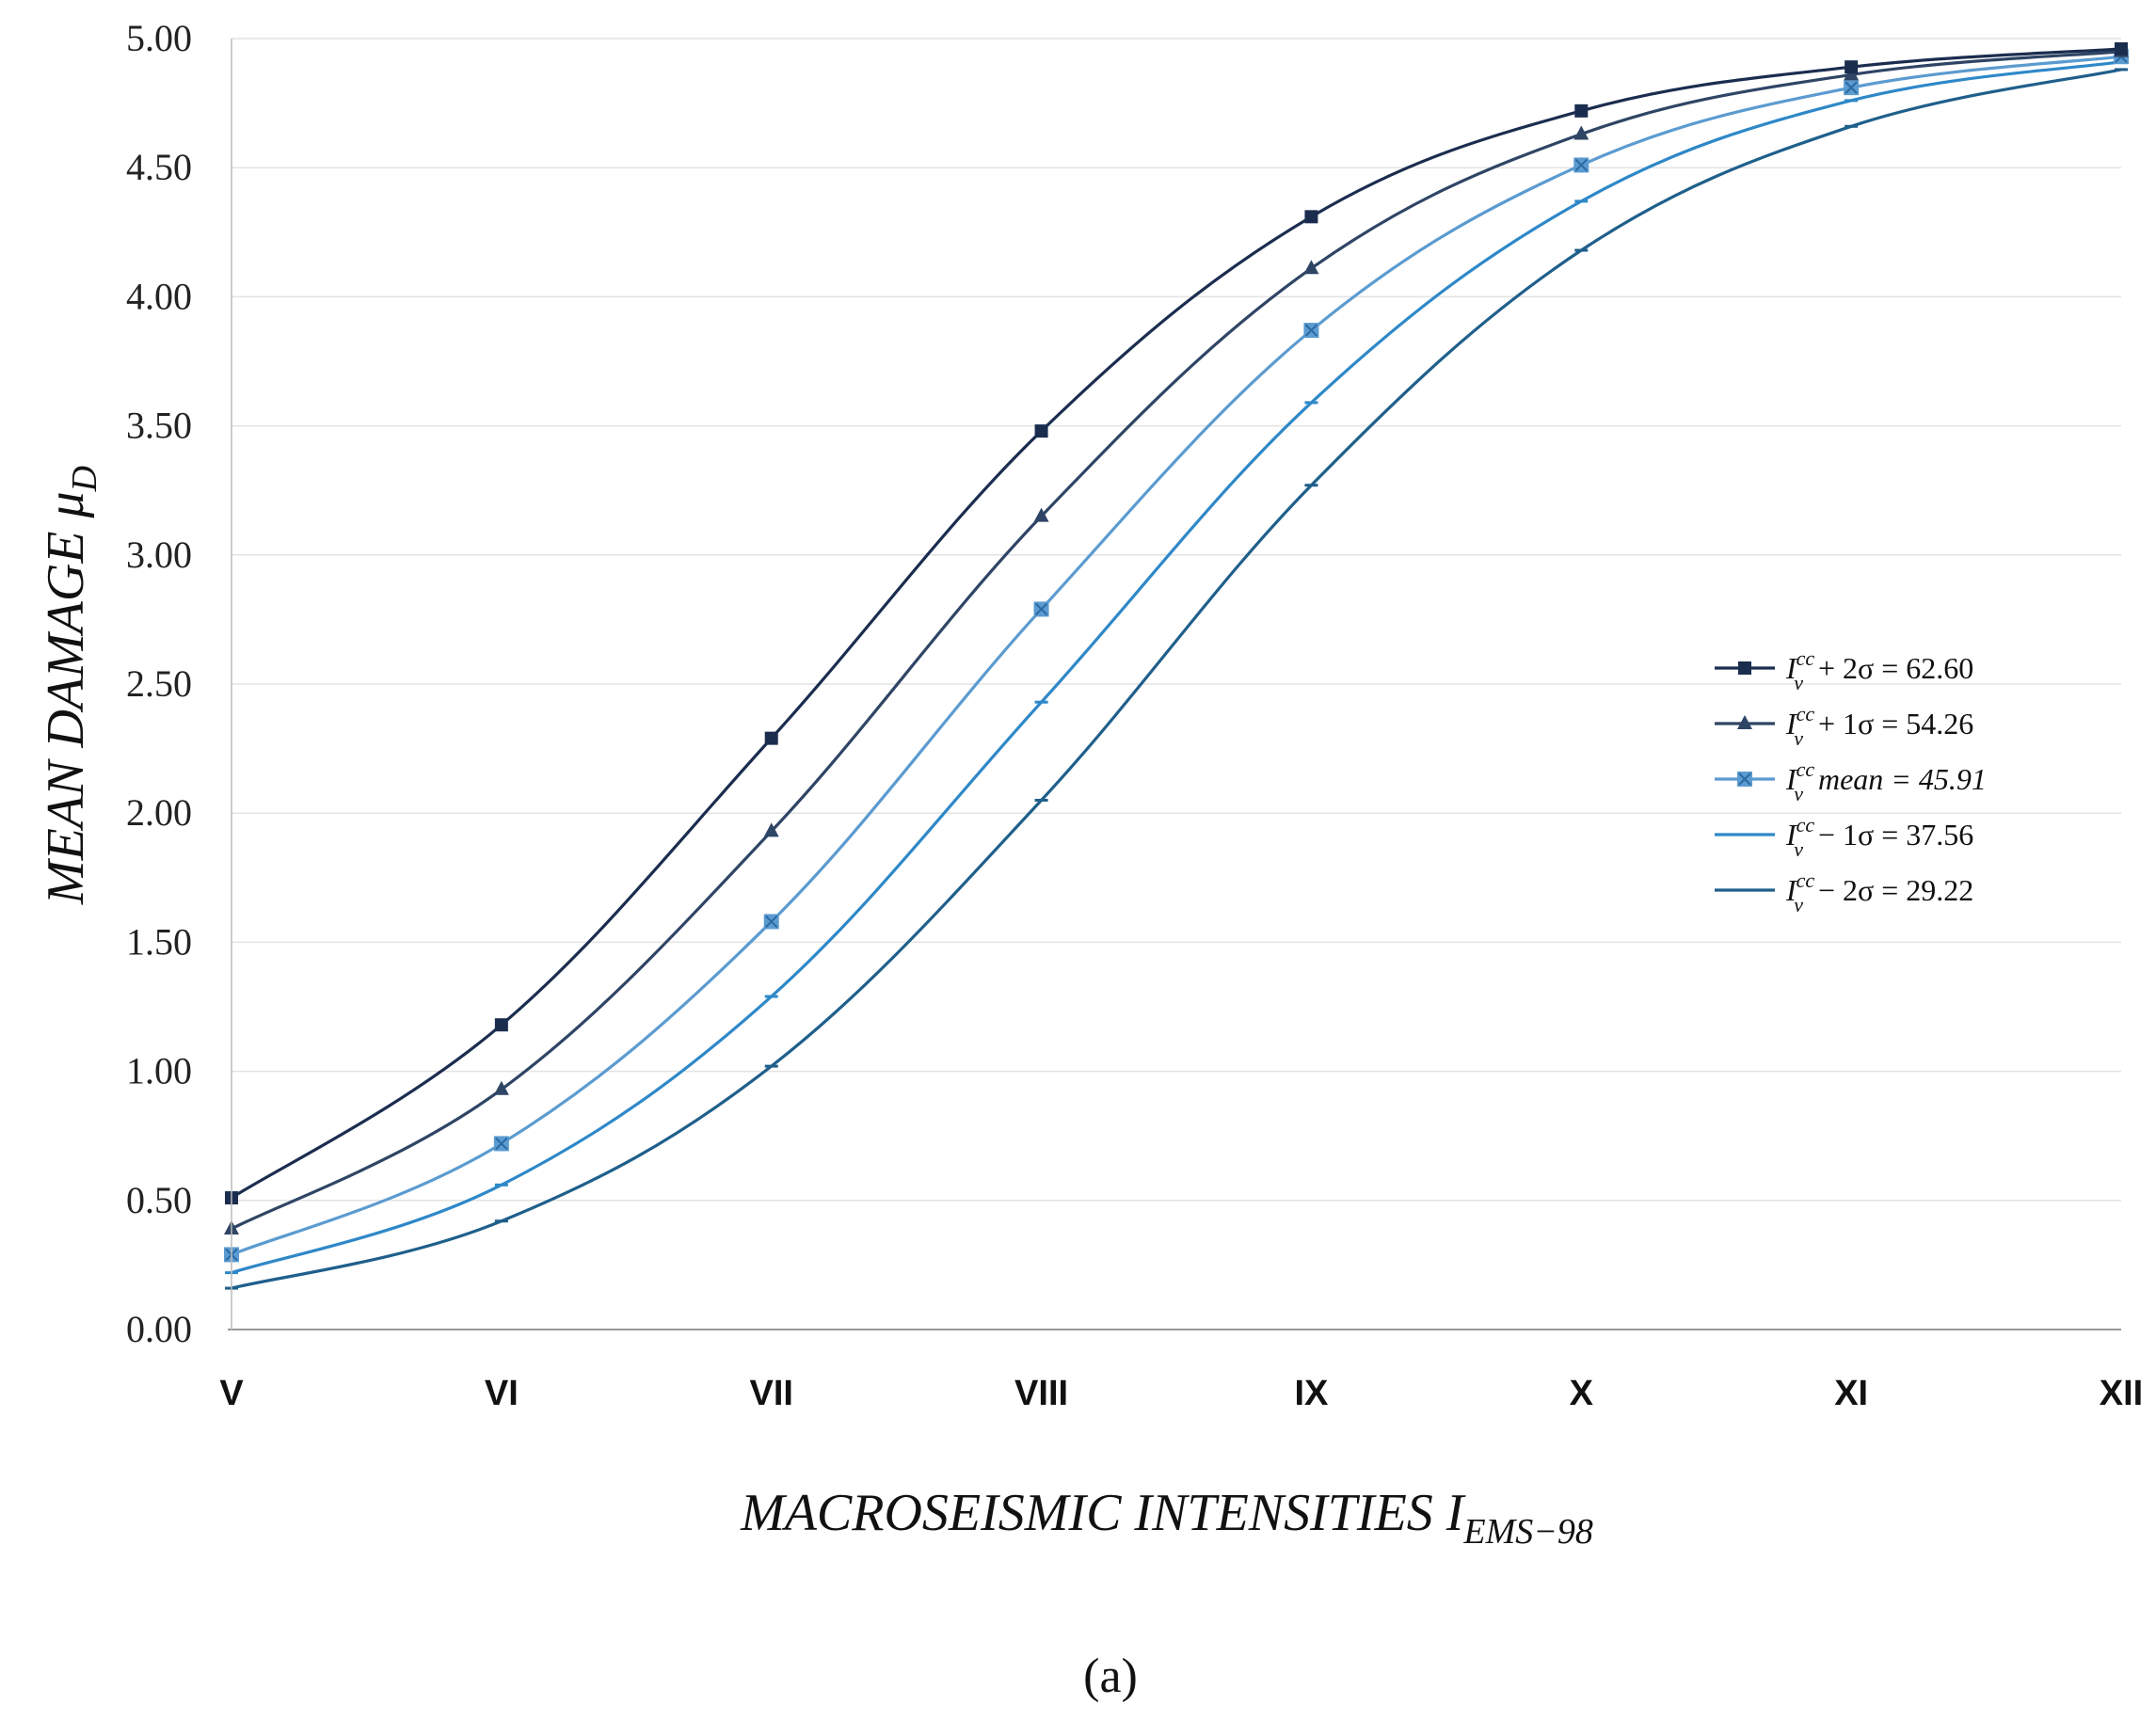 Image resolution: width=2156 pixels, height=1720 pixels. What do you see at coordinates (1902, 779) in the screenshot?
I see `legend-label-text: mean = 45.91` at bounding box center [1902, 779].